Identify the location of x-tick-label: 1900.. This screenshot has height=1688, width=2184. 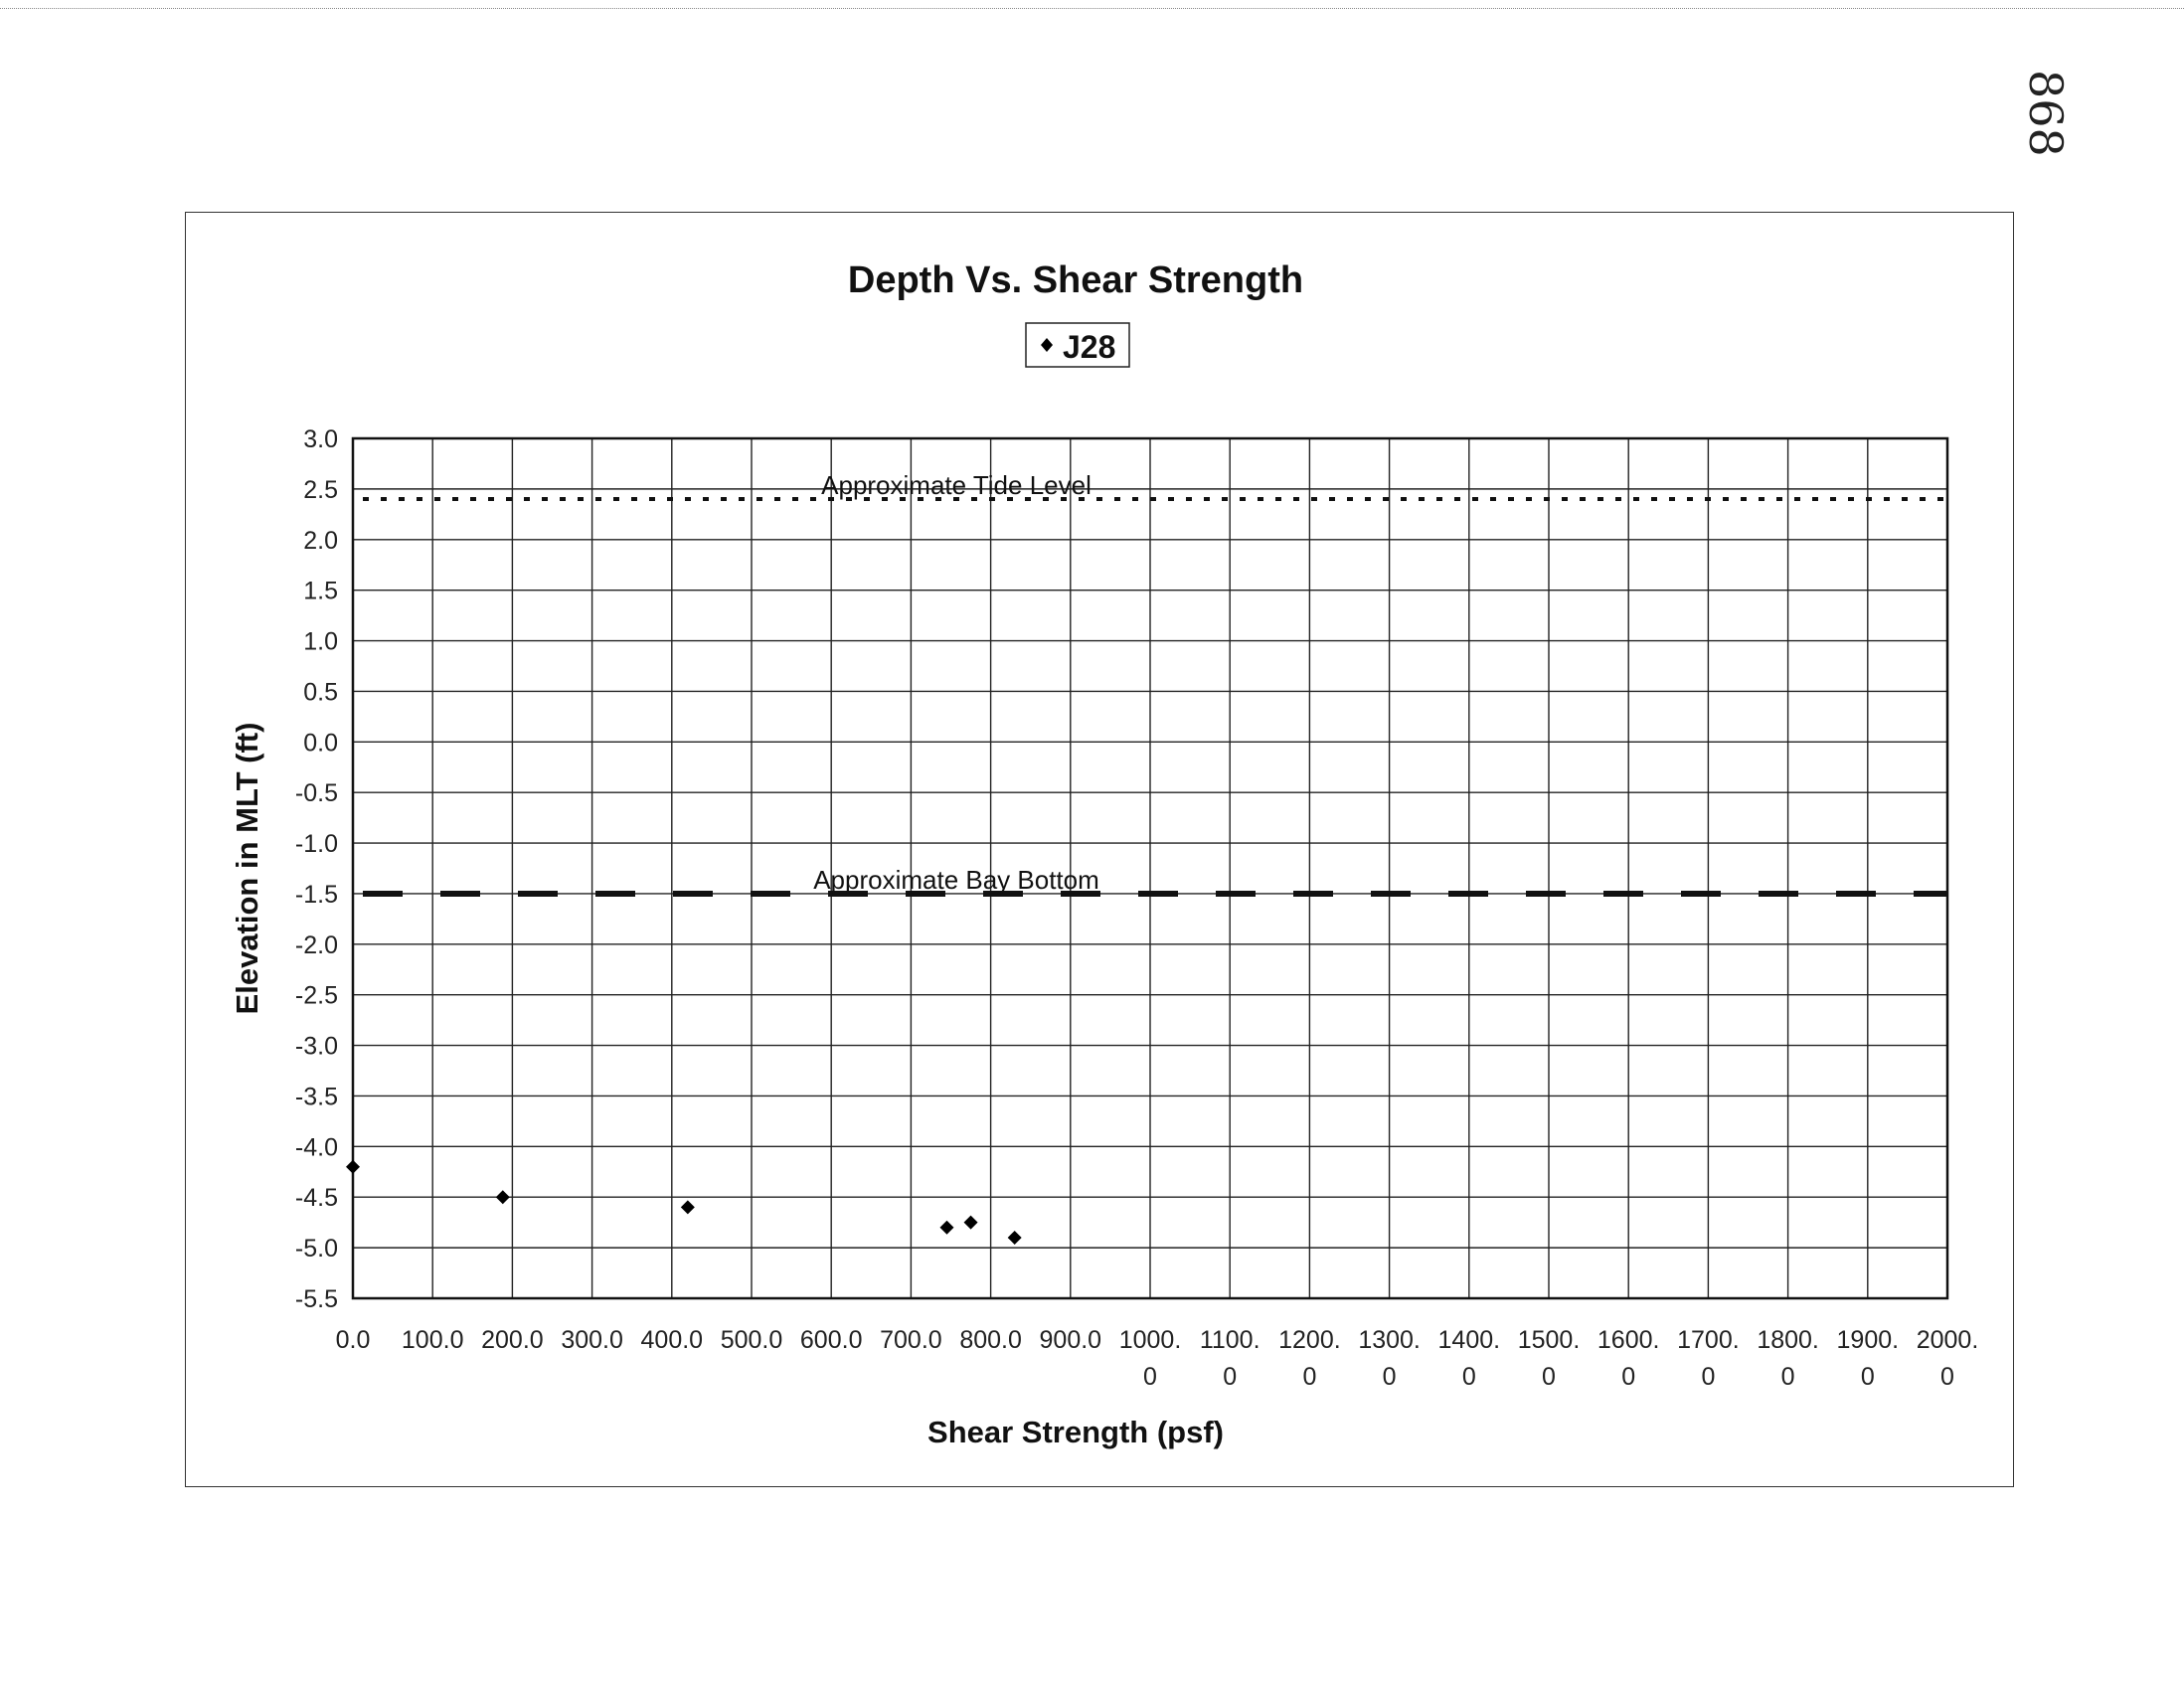
(1868, 1340).